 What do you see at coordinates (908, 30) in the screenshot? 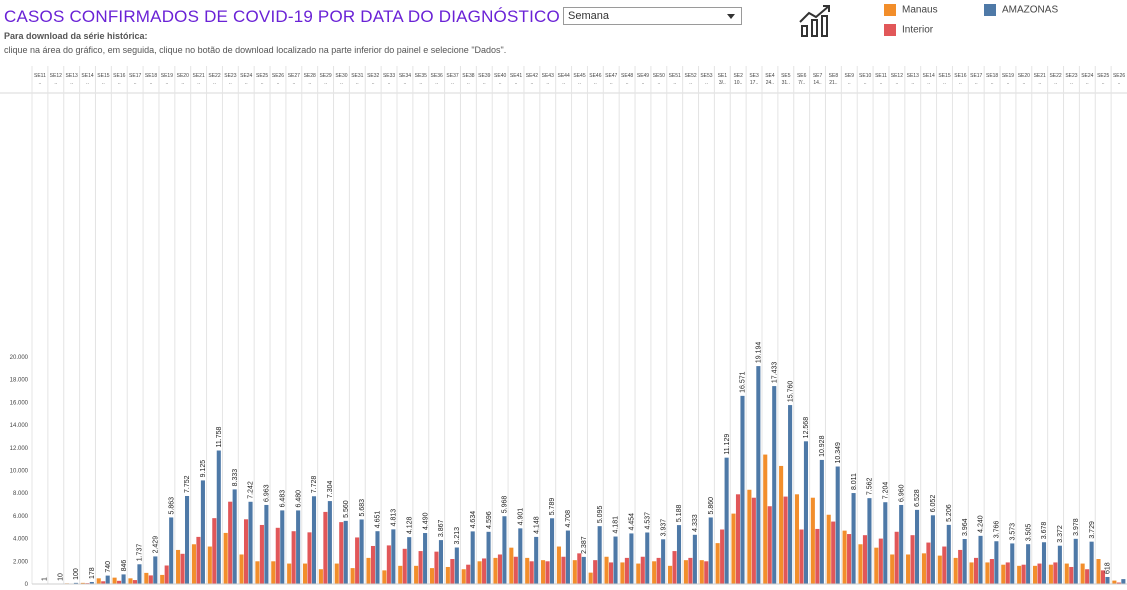
I see `legend-item-interior: Interior` at bounding box center [908, 30].